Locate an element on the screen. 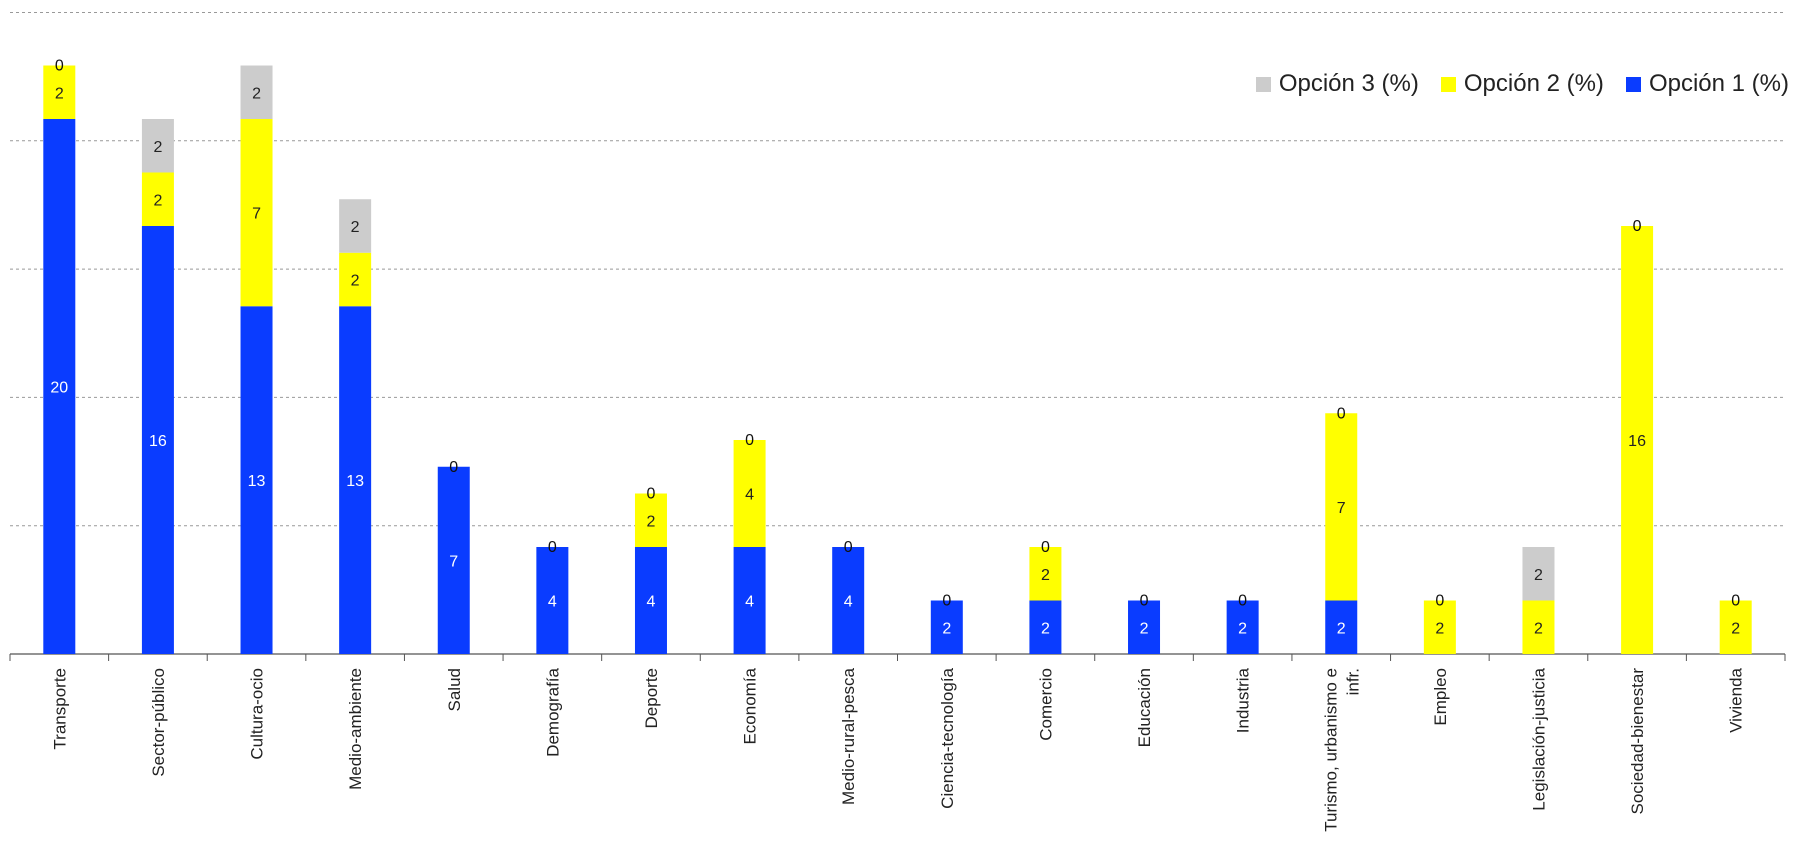 The height and width of the screenshot is (867, 1799). data-label-opcion-1-medio-ambiente: 13 is located at coordinates (355, 481).